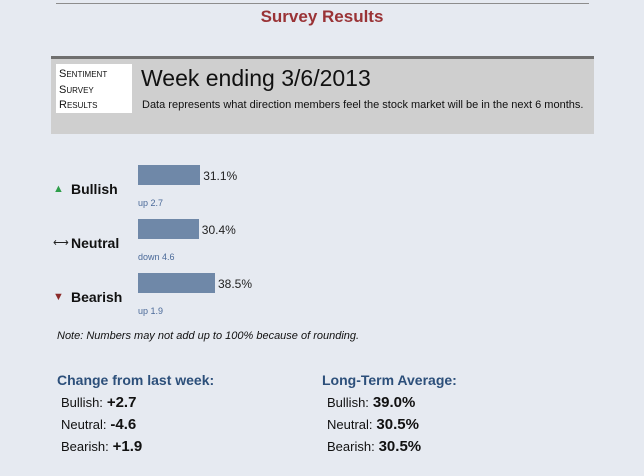  I want to click on logo-line: Sentiment, so click(83, 74).